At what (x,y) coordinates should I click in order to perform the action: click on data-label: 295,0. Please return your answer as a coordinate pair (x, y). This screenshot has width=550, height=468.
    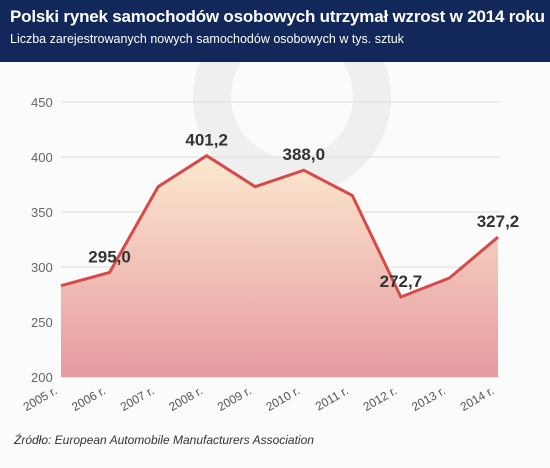
    Looking at the image, I should click on (109, 257).